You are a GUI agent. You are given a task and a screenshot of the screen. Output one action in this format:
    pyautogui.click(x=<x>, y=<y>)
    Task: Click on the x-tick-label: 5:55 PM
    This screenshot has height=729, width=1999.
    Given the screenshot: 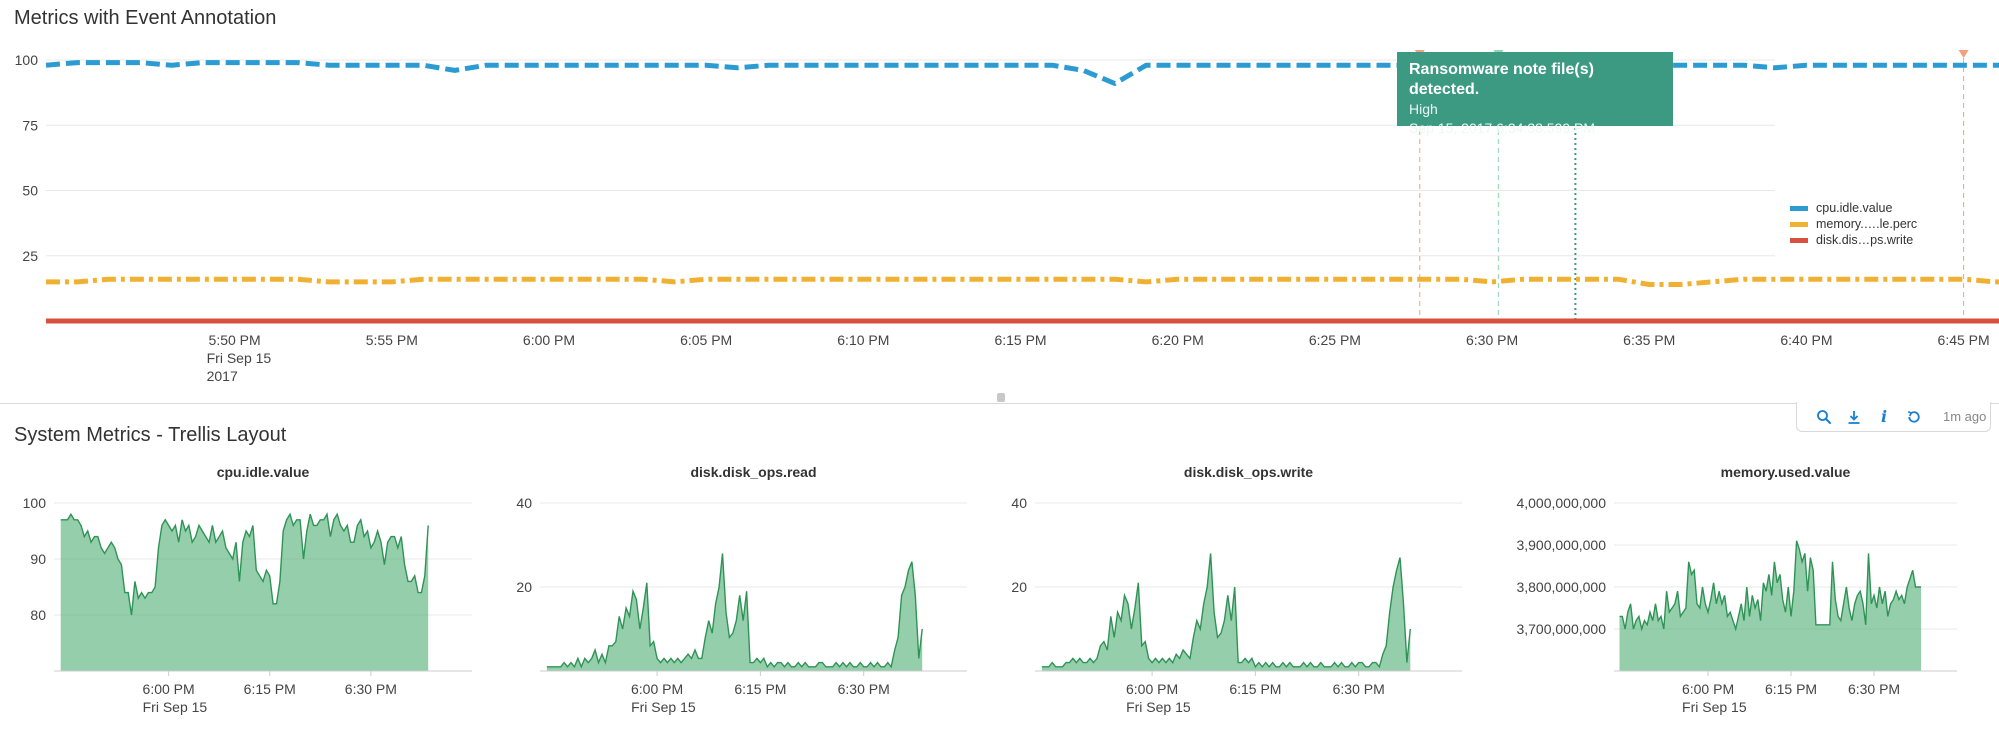 What is the action you would take?
    pyautogui.click(x=392, y=340)
    